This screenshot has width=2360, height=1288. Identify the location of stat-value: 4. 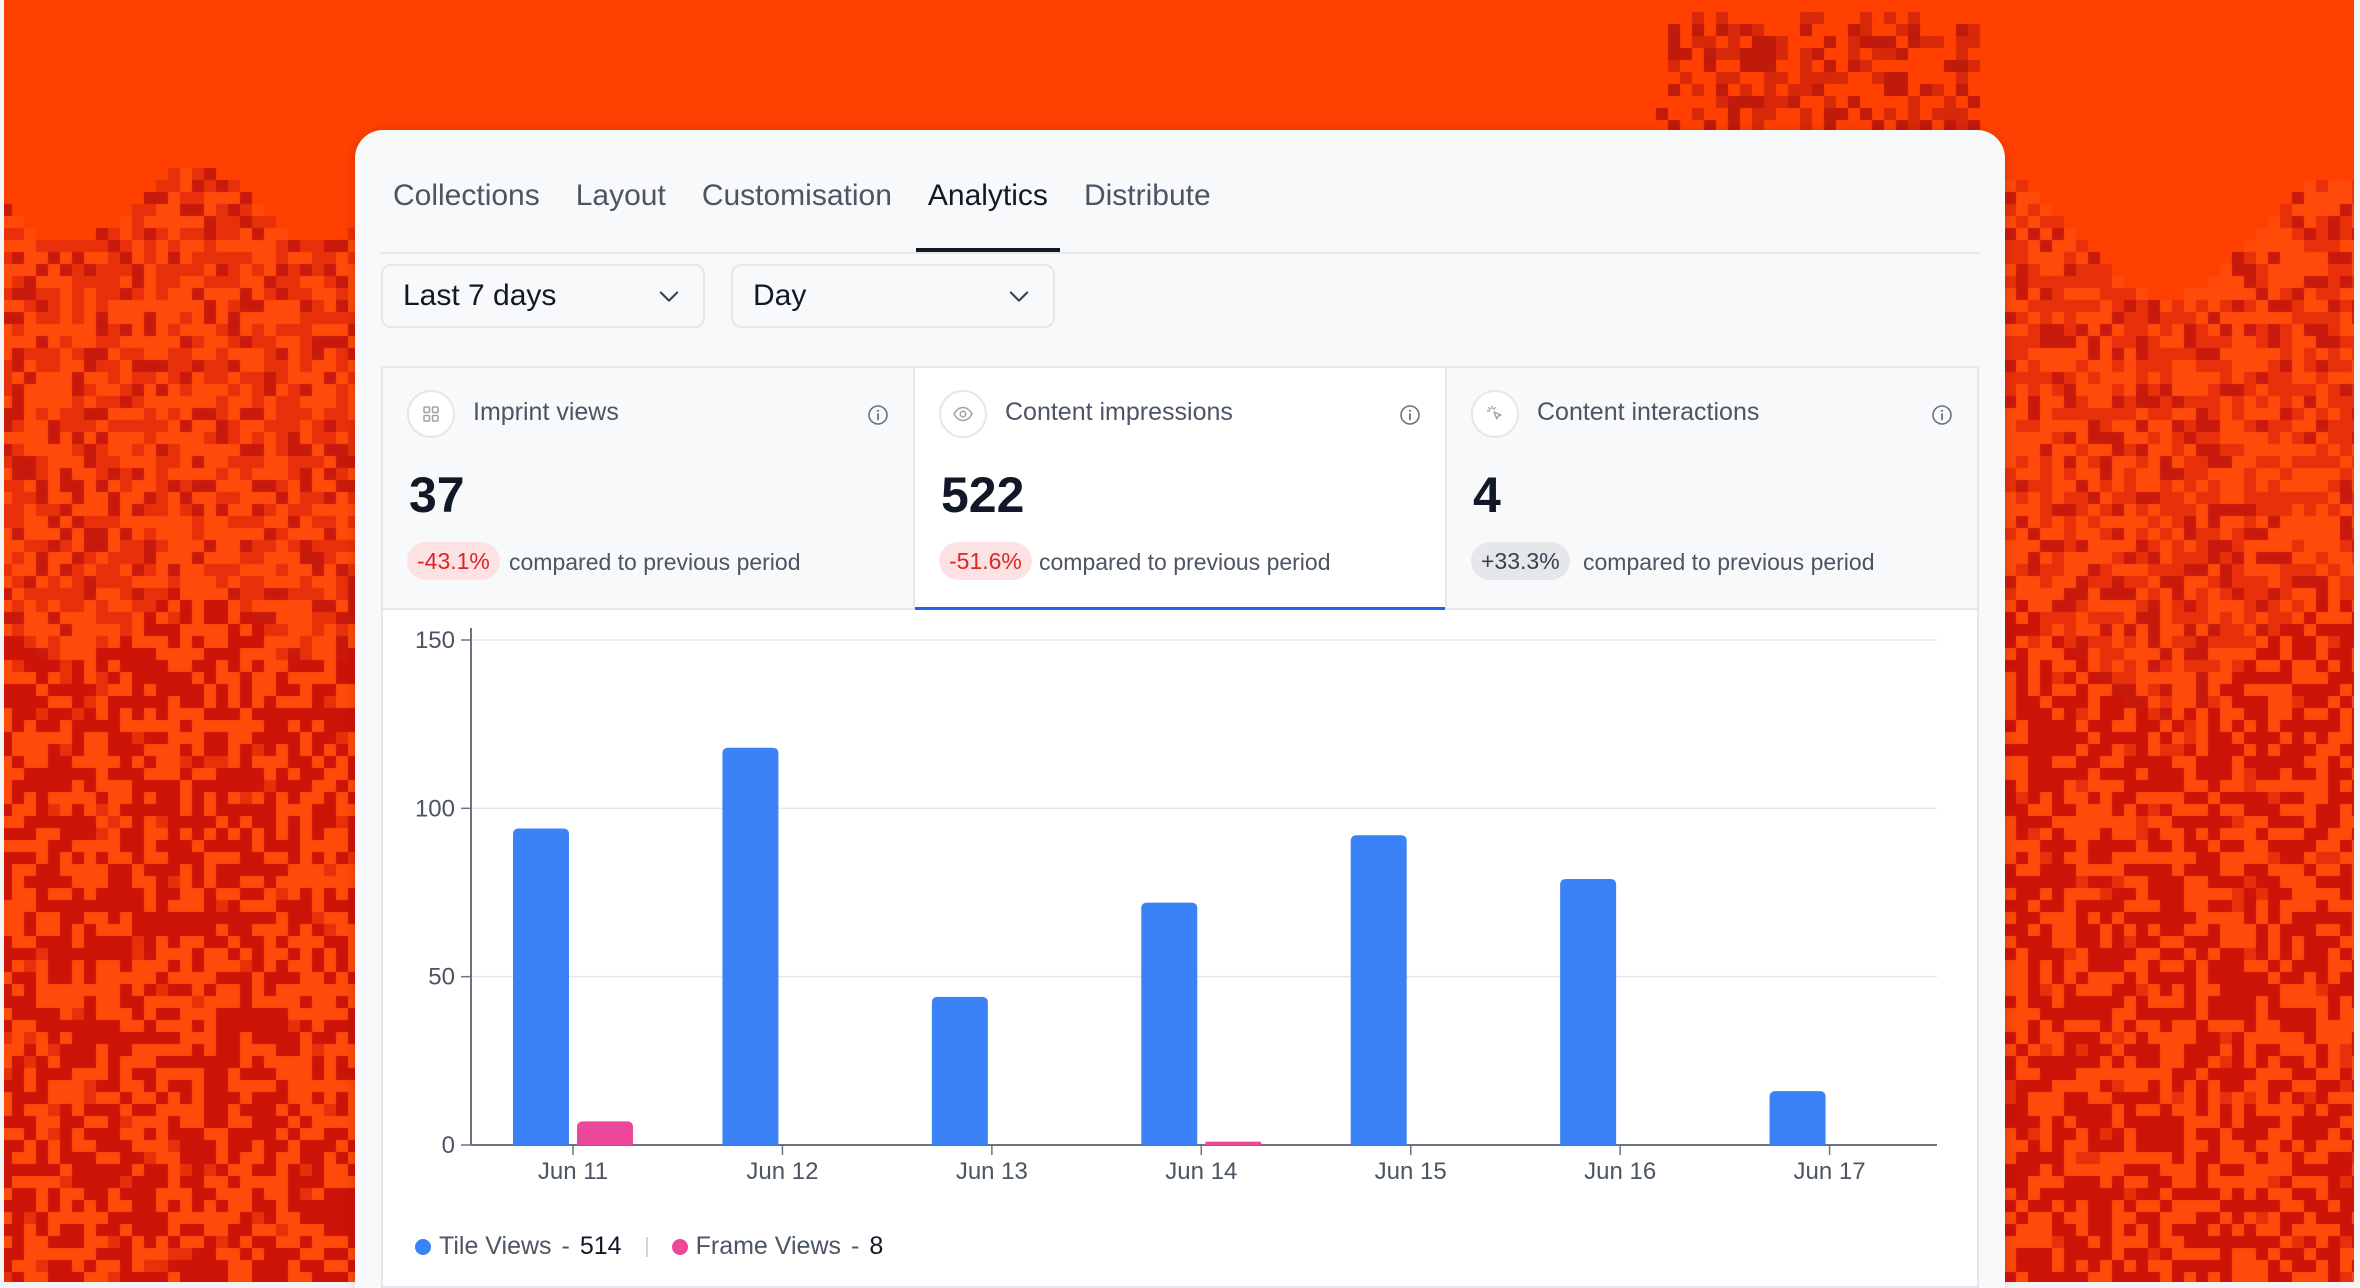
(1487, 495).